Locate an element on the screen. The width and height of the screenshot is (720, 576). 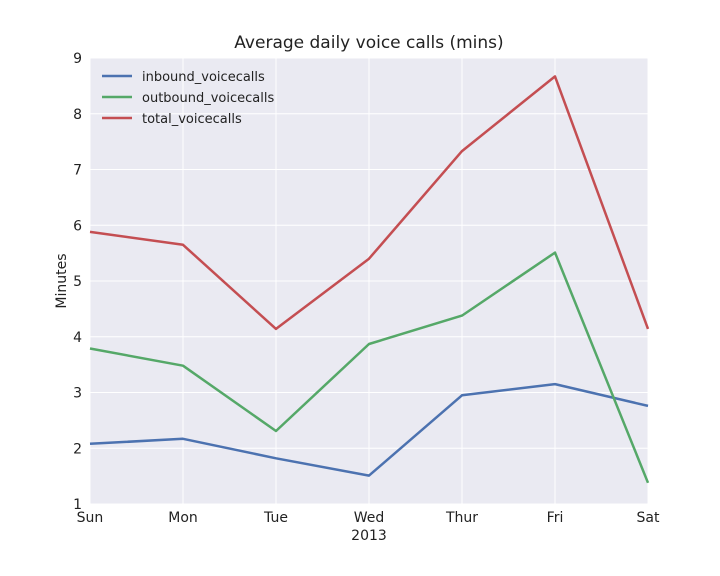
y-tick-label: 5 is located at coordinates (77, 282).